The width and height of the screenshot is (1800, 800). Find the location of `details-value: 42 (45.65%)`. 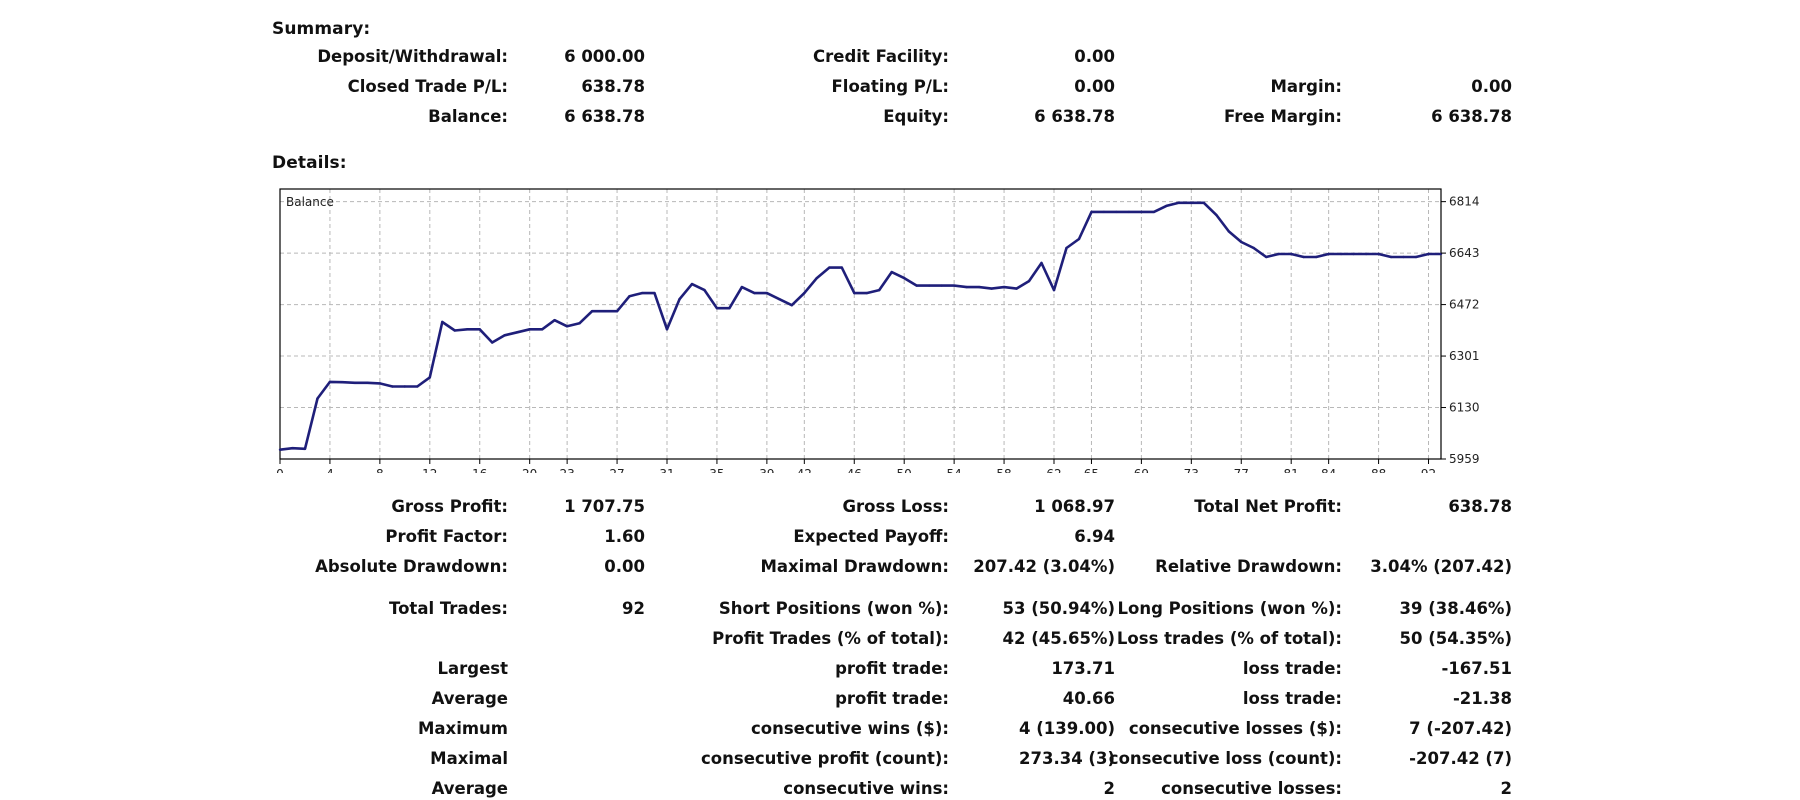

details-value: 42 (45.65%) is located at coordinates (1058, 638).